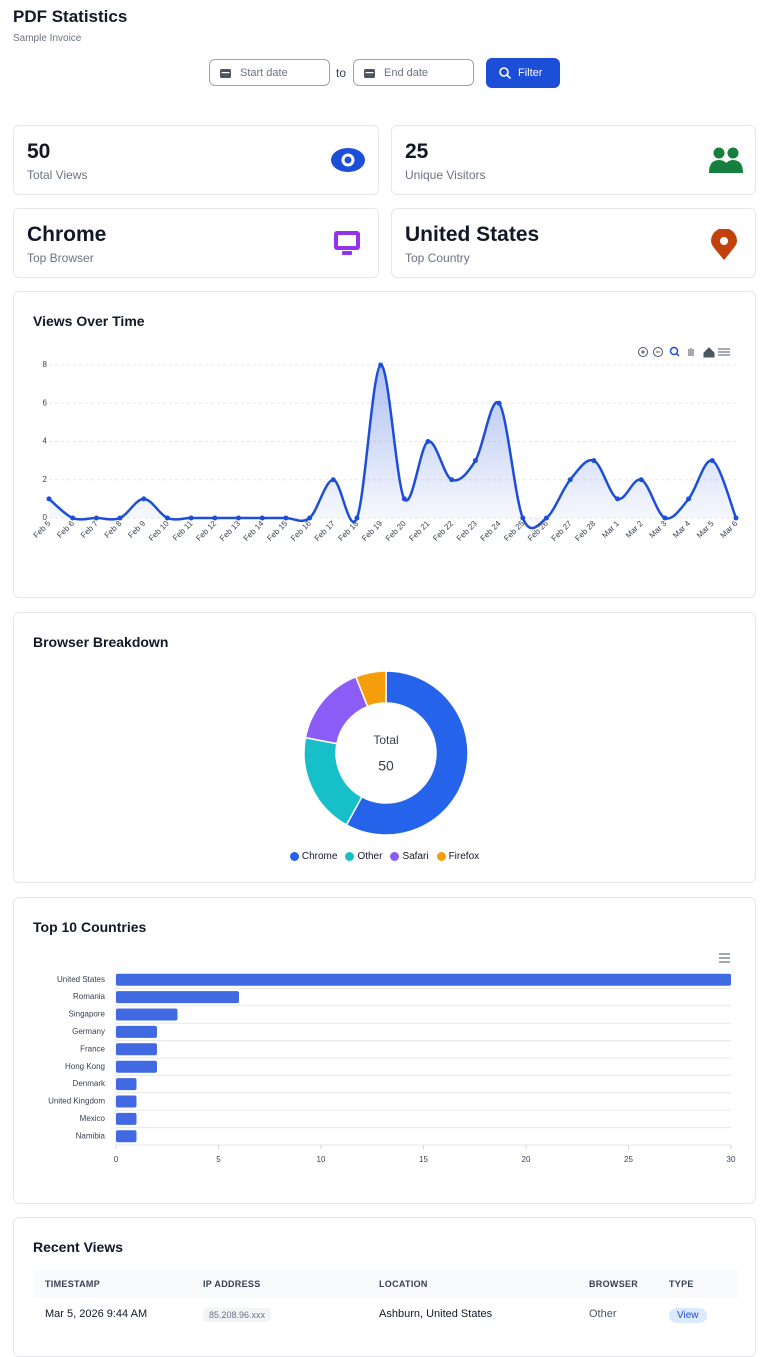  Describe the element at coordinates (254, 531) in the screenshot. I see `x-tick-label: Feb 14` at that location.